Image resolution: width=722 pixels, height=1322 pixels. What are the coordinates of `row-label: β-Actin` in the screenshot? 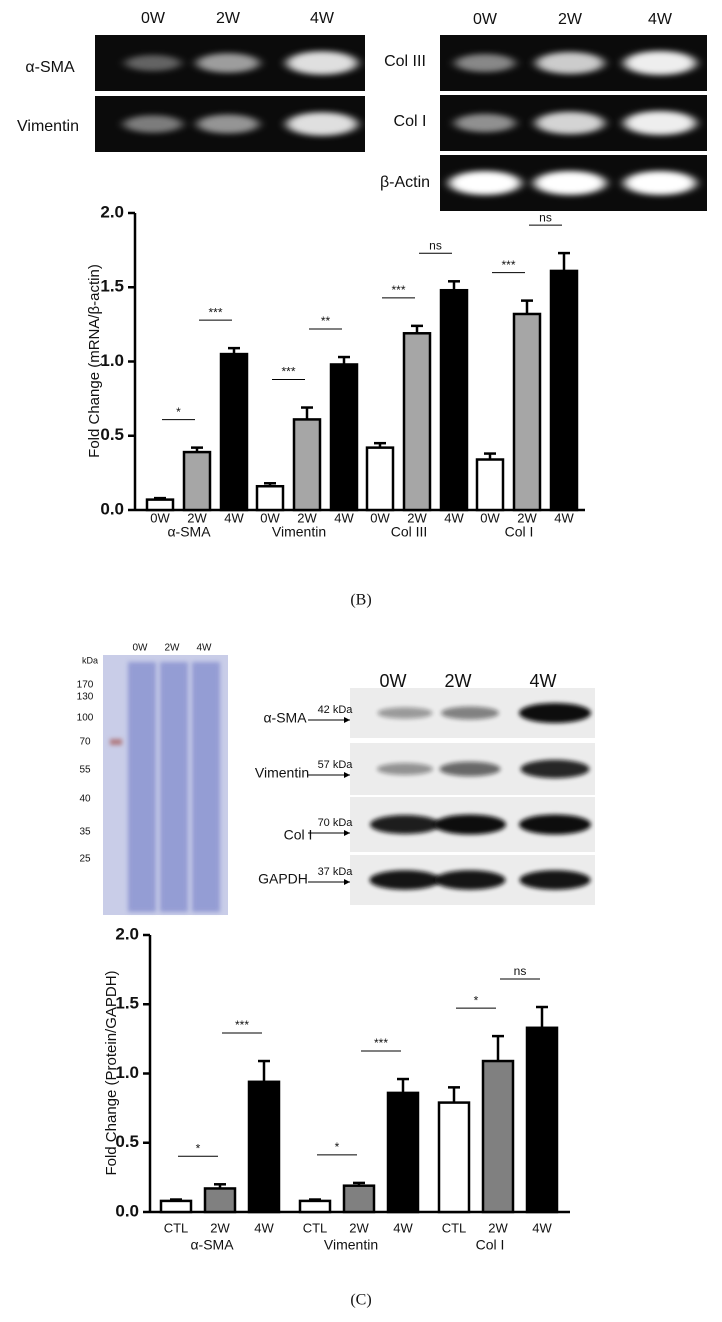 It's located at (405, 182).